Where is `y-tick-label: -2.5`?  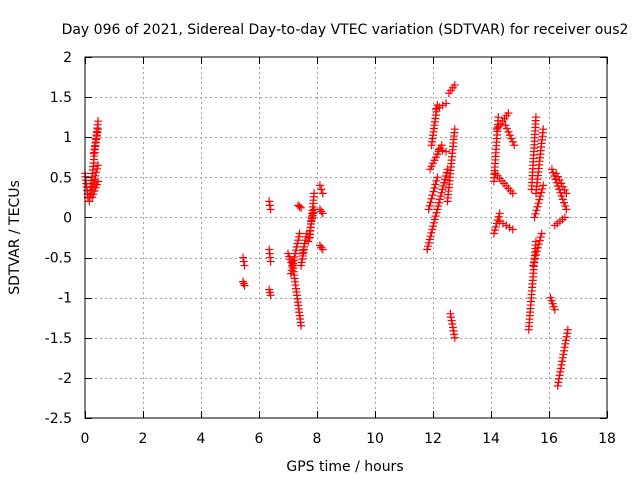
y-tick-label: -2.5 is located at coordinates (58, 419).